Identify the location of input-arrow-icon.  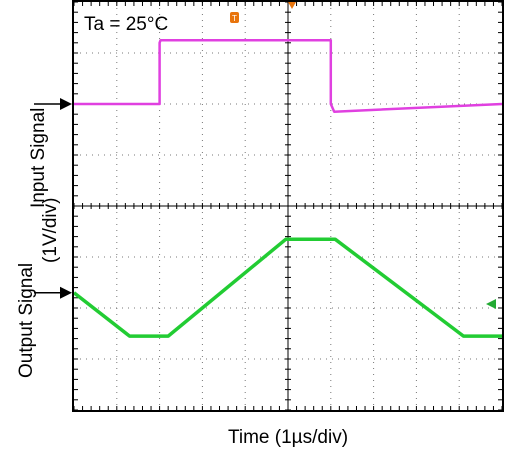
(53, 104).